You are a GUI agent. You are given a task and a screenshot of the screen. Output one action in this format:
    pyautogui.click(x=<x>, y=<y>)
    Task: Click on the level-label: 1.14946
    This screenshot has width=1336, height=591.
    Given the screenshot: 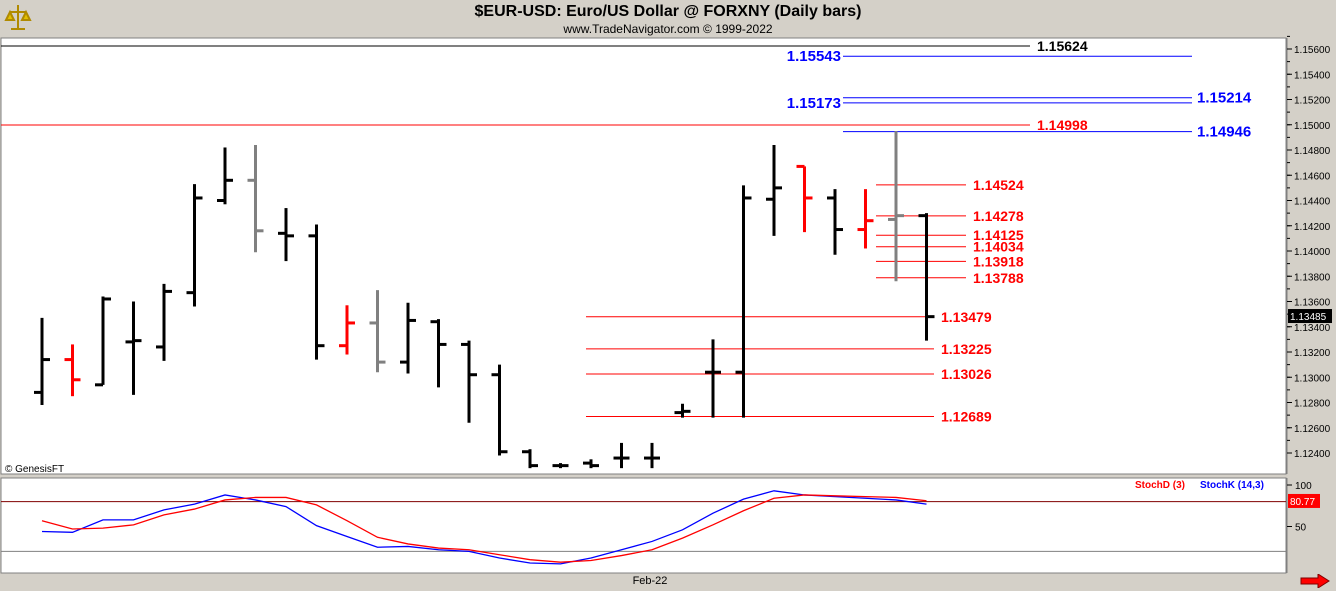 What is the action you would take?
    pyautogui.click(x=1224, y=132)
    